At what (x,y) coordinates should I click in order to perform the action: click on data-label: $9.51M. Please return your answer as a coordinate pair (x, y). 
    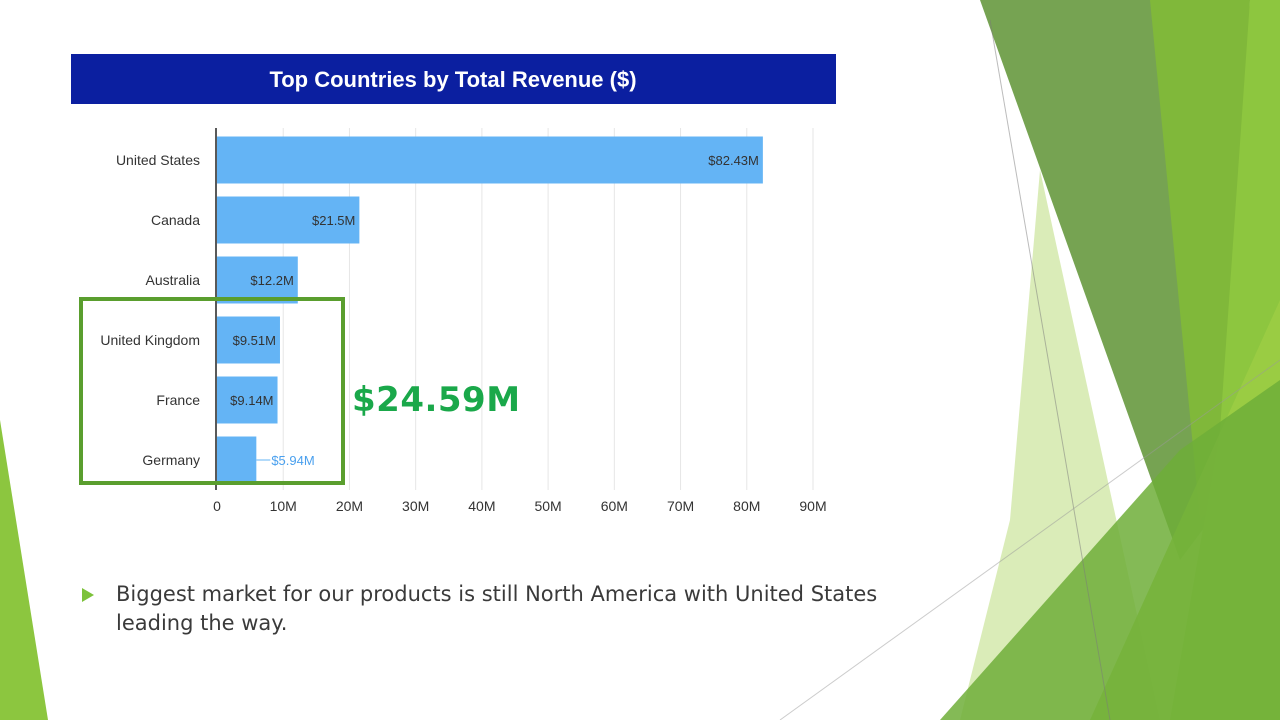
    Looking at the image, I should click on (254, 340).